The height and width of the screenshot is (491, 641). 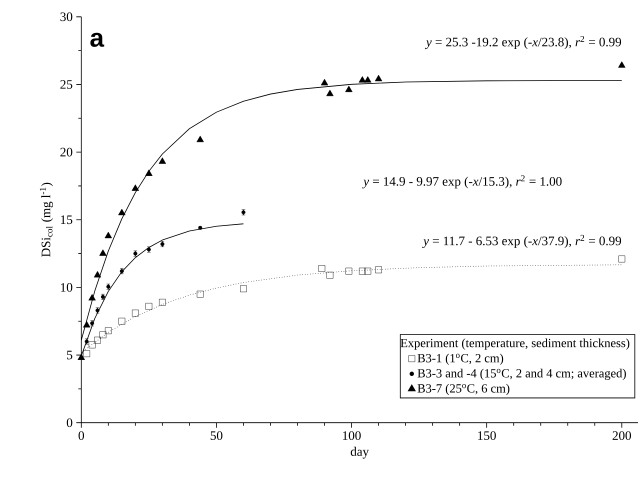 I want to click on annotation: y = 25.3 -19.2 exp (-x/23.8), r$^{2}$ = 0.99, so click(x=523, y=43).